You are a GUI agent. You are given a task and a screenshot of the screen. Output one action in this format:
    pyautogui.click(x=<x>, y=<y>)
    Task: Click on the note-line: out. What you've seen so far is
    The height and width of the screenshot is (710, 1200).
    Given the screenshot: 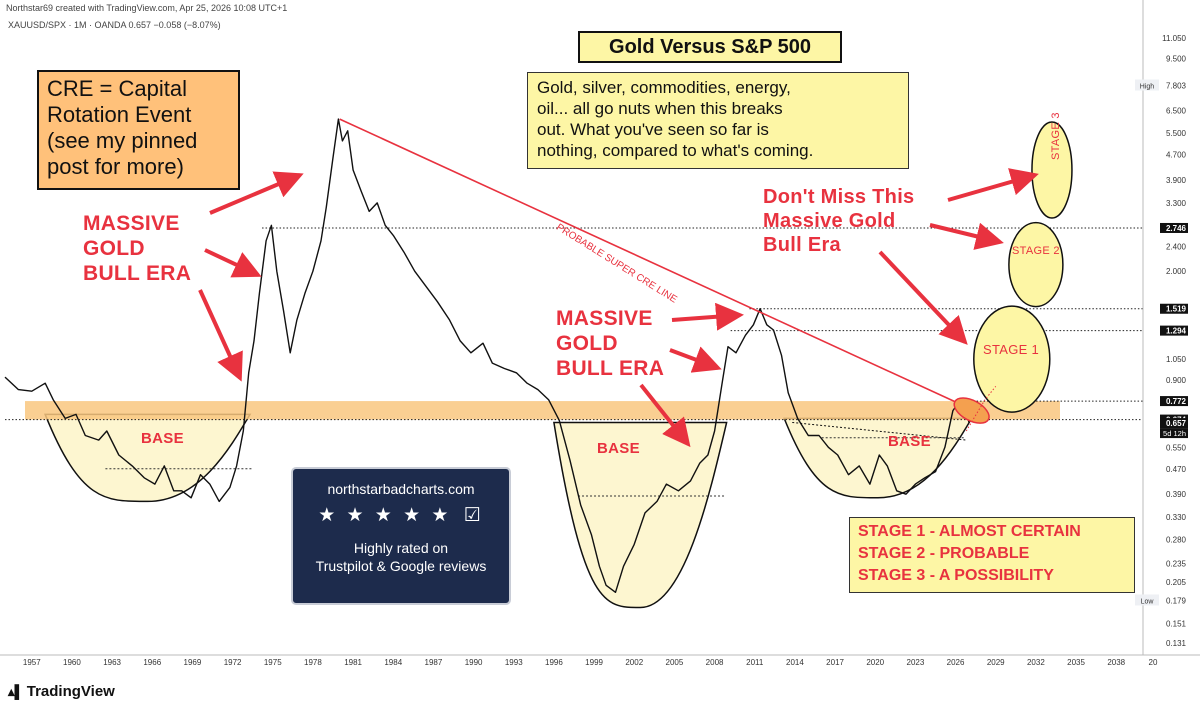 What is the action you would take?
    pyautogui.click(x=653, y=129)
    